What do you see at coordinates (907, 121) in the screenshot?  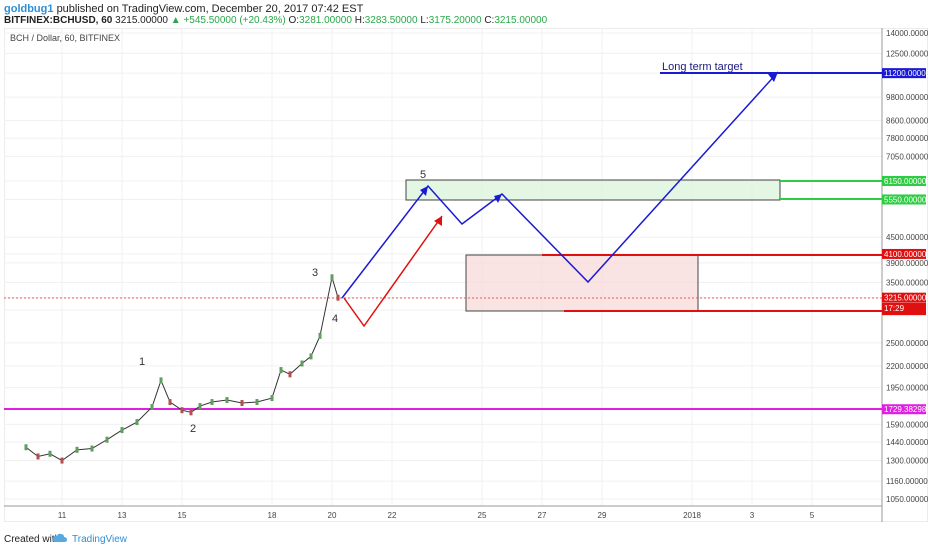 I see `price-tick-label: 8600.00000` at bounding box center [907, 121].